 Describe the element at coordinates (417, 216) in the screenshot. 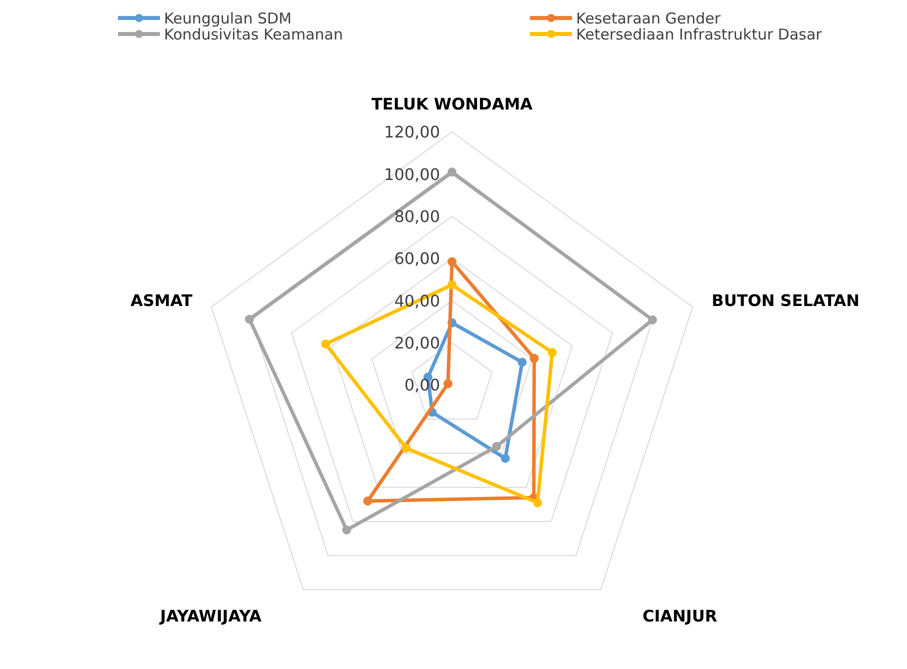

I see `y-tick-label: 80,00` at that location.